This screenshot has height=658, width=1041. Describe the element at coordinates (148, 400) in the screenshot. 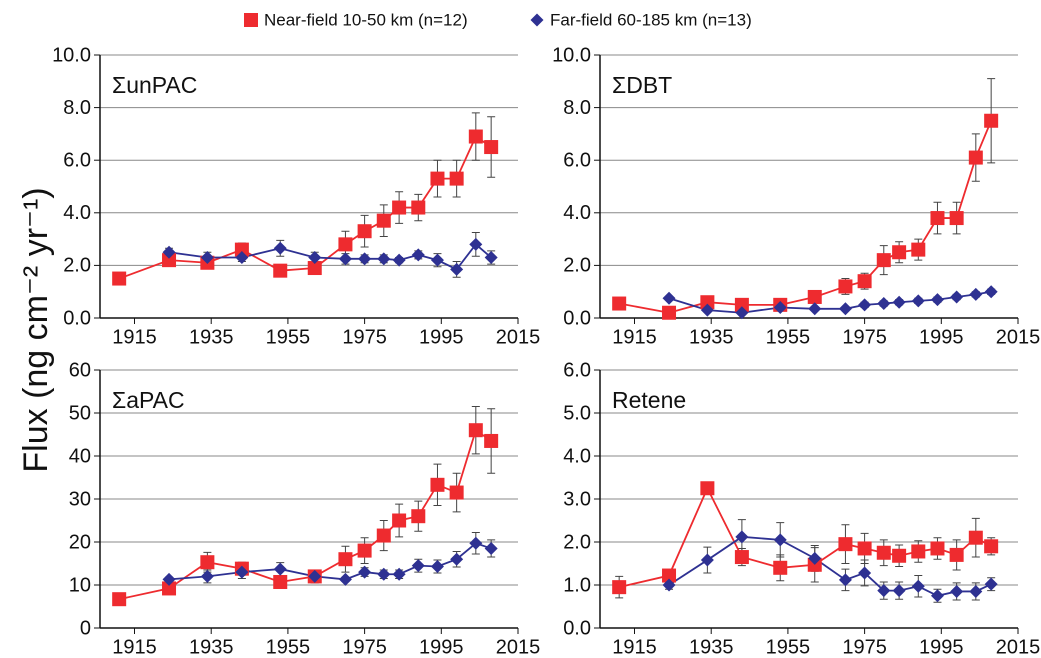

I see `panel-title: ΣaPAC` at that location.